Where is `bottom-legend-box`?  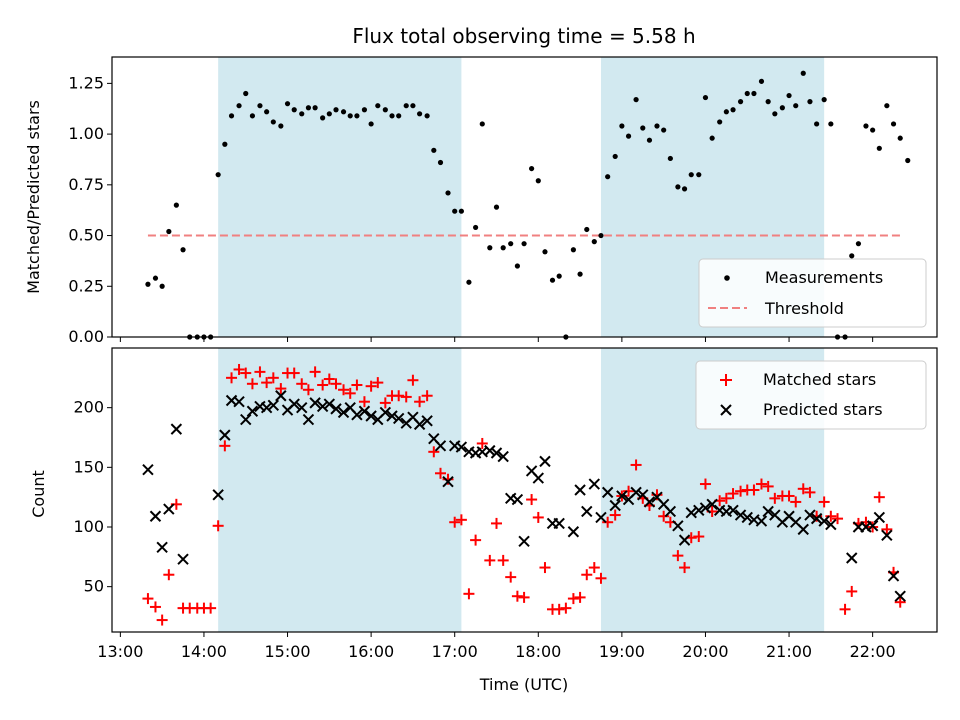
bottom-legend-box is located at coordinates (811, 395).